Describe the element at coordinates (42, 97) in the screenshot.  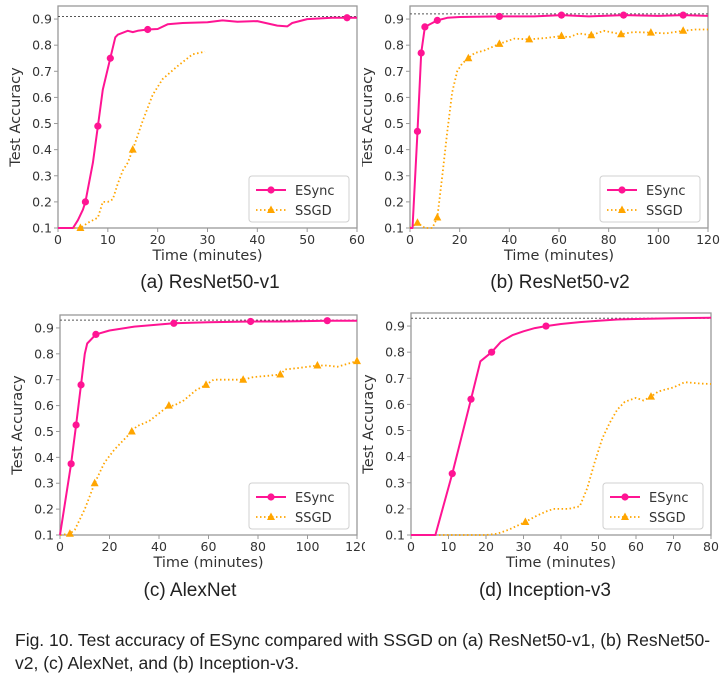
I see `y-tick-label: 0.6` at that location.